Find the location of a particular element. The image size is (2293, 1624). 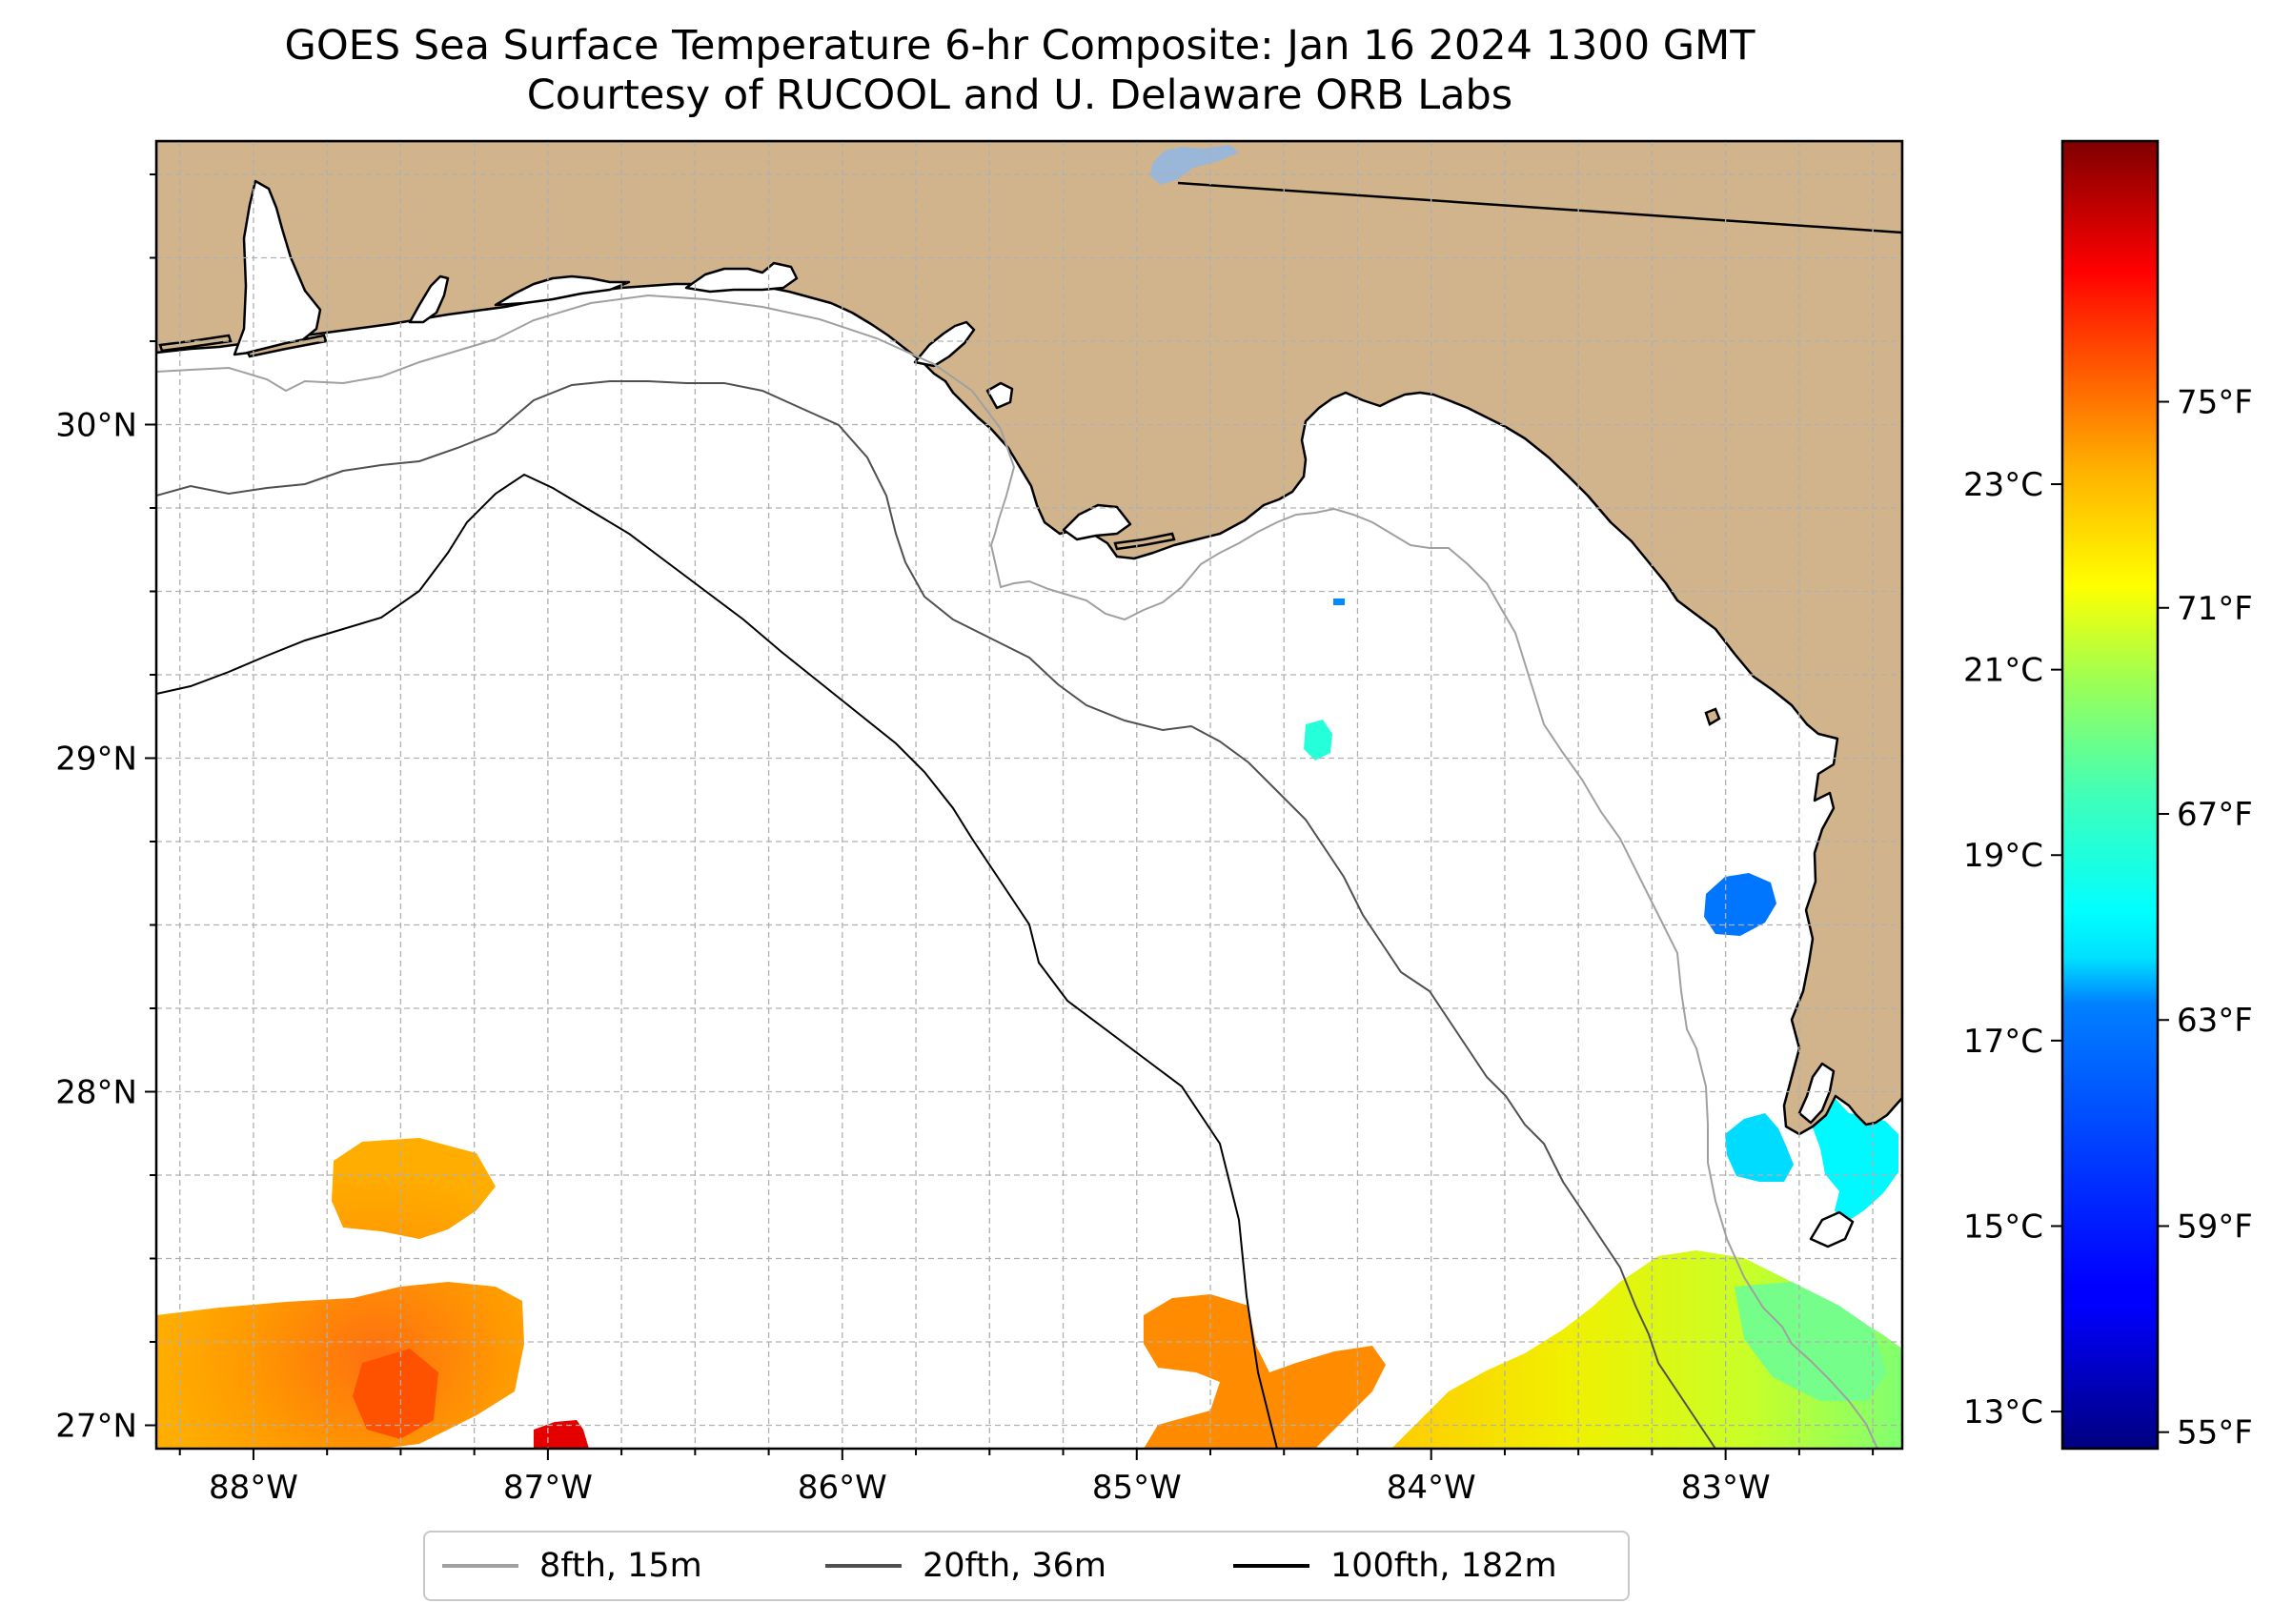

colorbar-gradient is located at coordinates (2110, 795).